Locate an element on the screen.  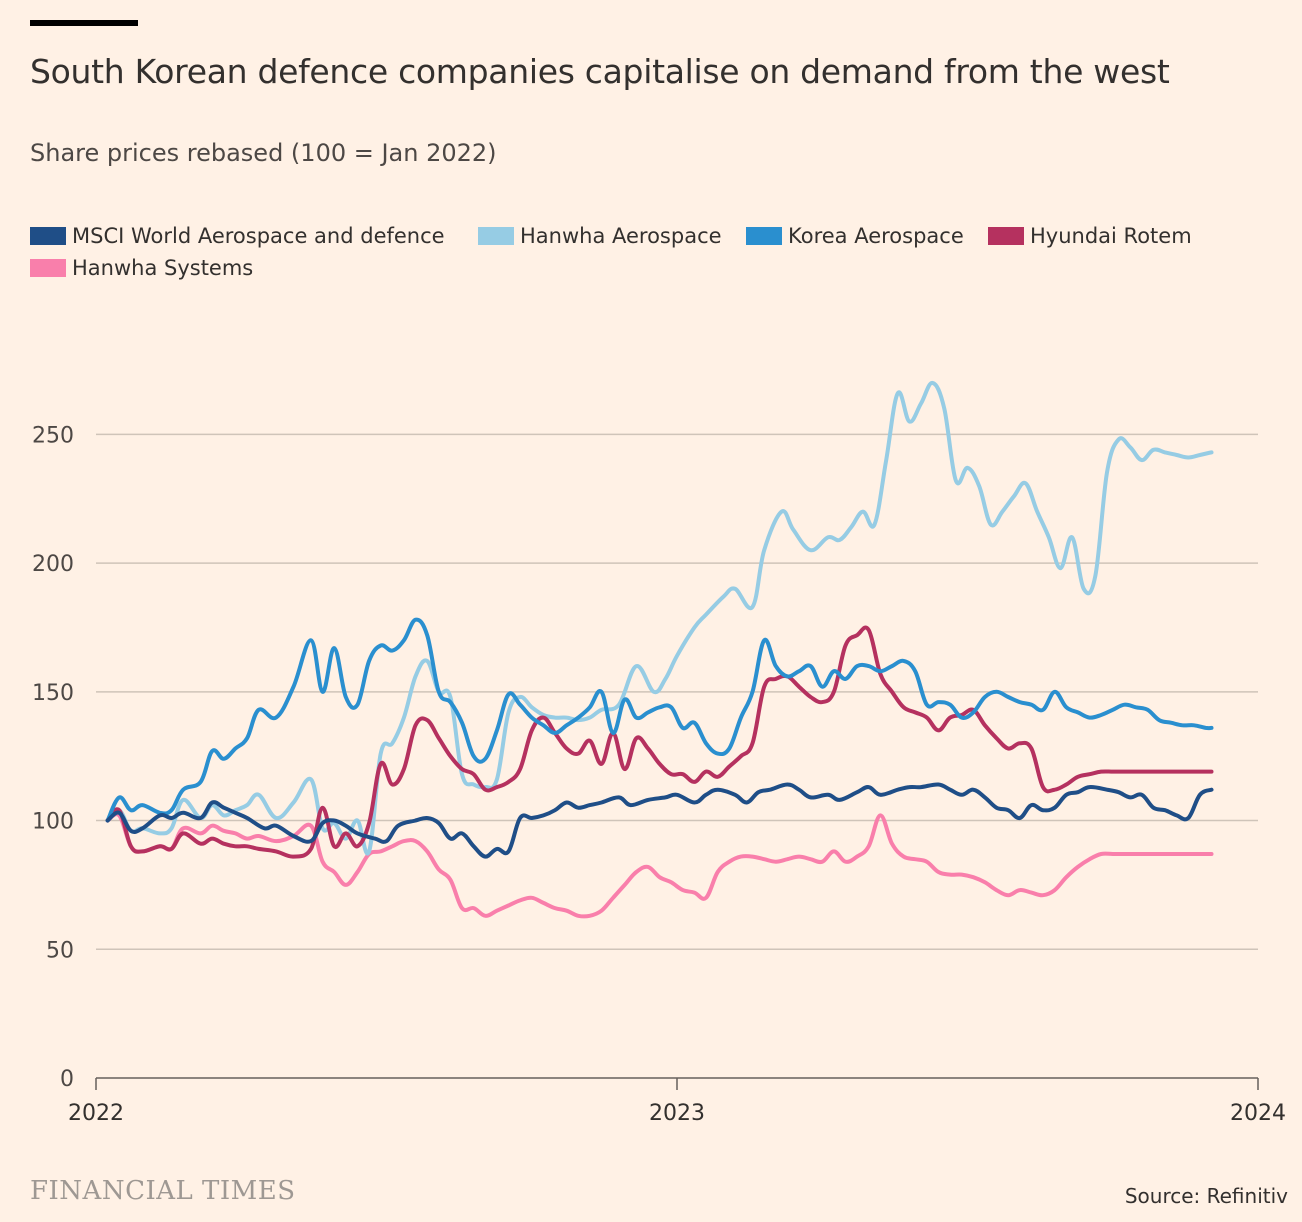
legend-label-hanwha-systems: Hanwha Systems is located at coordinates (163, 268).